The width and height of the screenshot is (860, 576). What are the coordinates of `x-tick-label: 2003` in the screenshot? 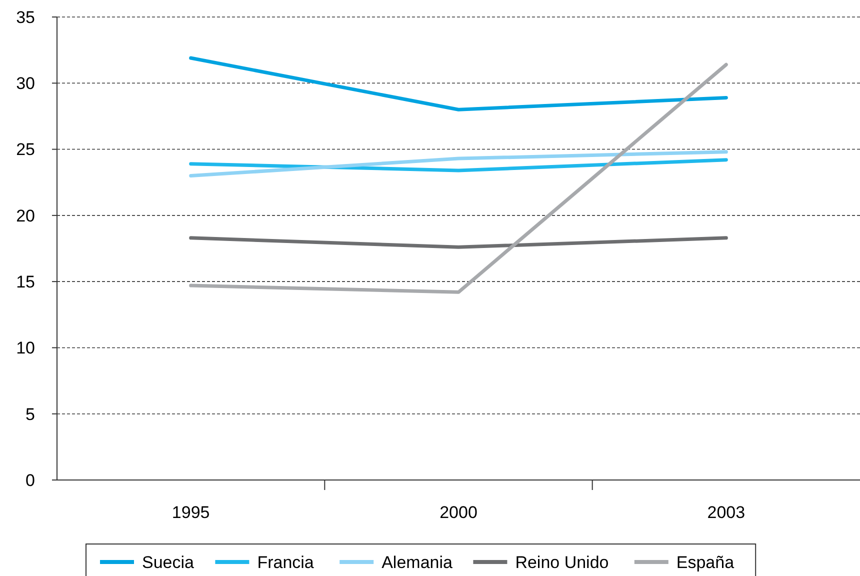 It's located at (726, 512).